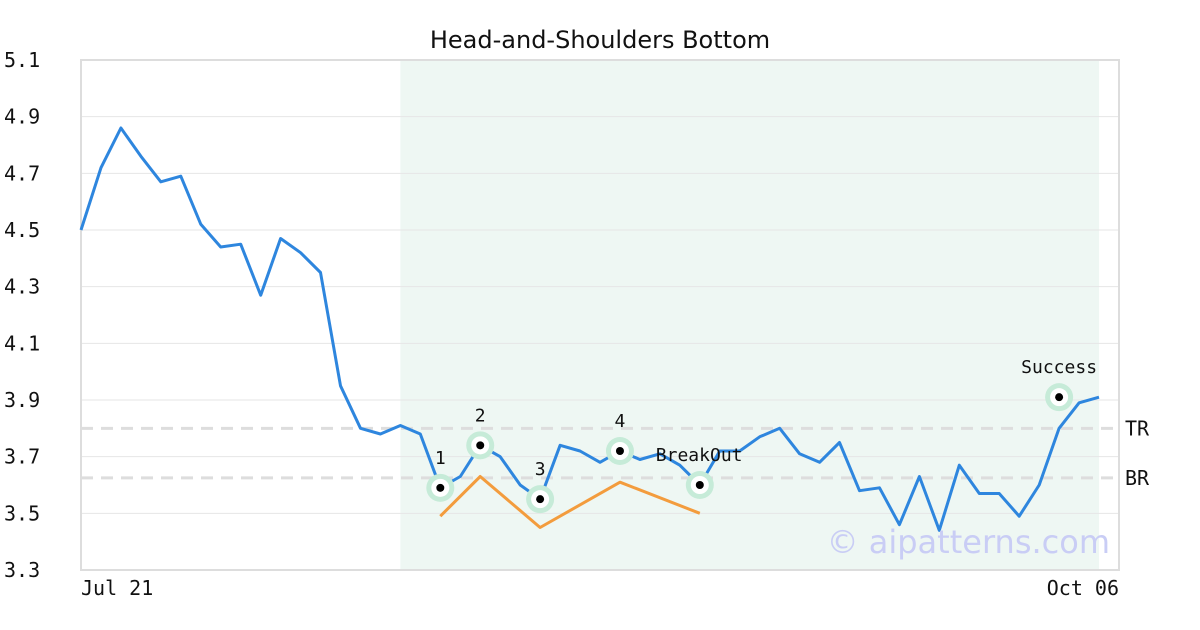  Describe the element at coordinates (1137, 428) in the screenshot. I see `level-label: TR` at that location.